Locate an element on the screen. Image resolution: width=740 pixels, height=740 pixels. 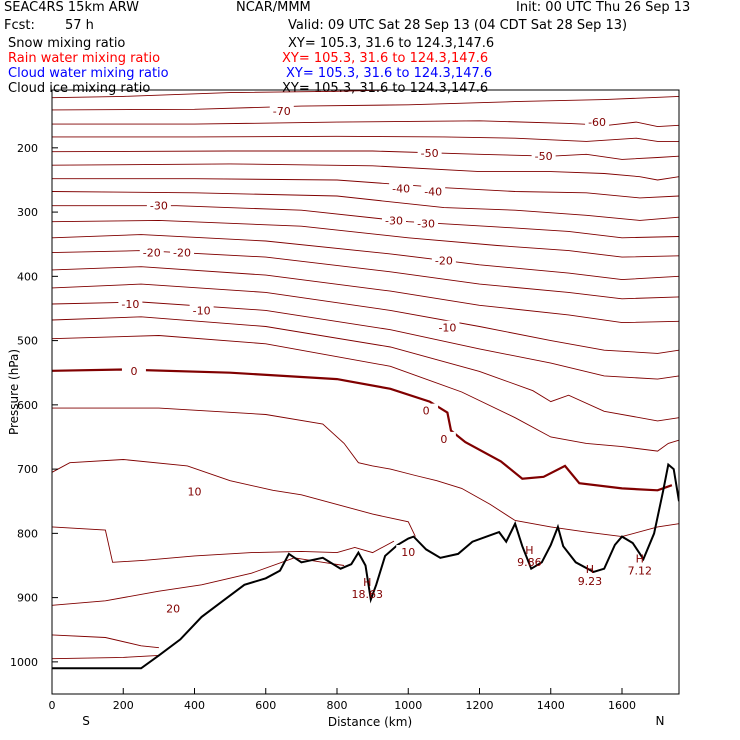
field-label-rain: Rain water mixing ratio is located at coordinates (84, 58).